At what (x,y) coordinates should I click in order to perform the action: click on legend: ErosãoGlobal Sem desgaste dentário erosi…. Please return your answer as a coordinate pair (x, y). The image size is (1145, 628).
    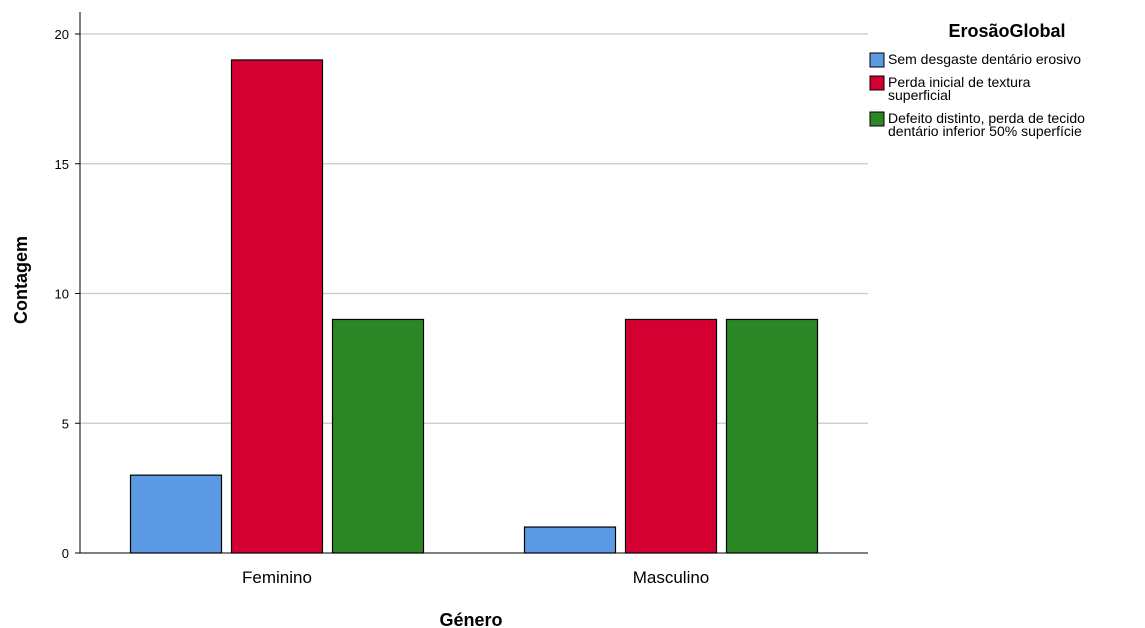
    Looking at the image, I should click on (977, 80).